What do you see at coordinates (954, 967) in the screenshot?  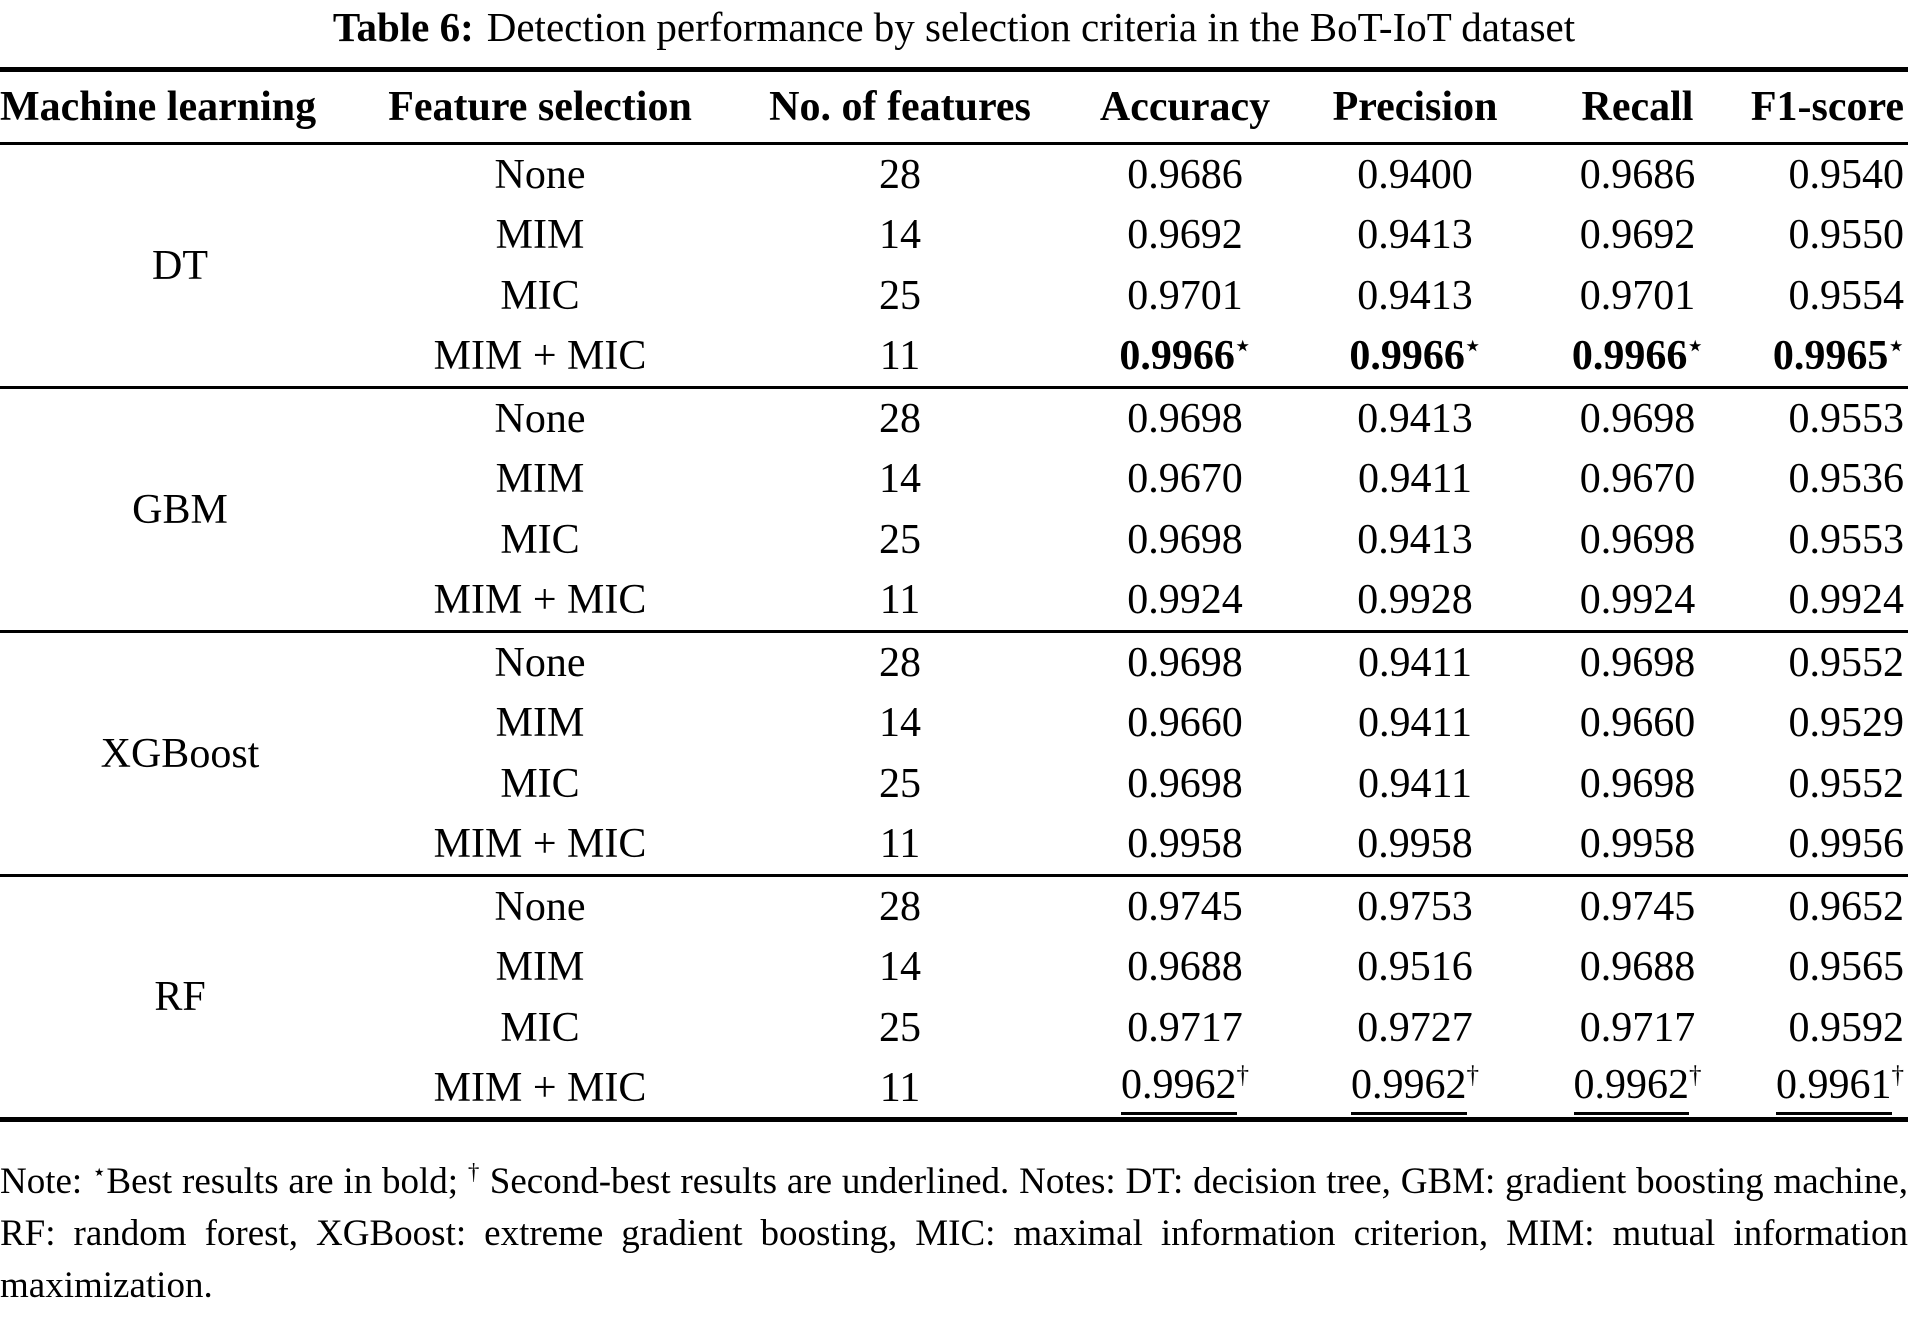 I see `table-row: MIM 14 0.9688 0.9516 0.9688 0.9565` at bounding box center [954, 967].